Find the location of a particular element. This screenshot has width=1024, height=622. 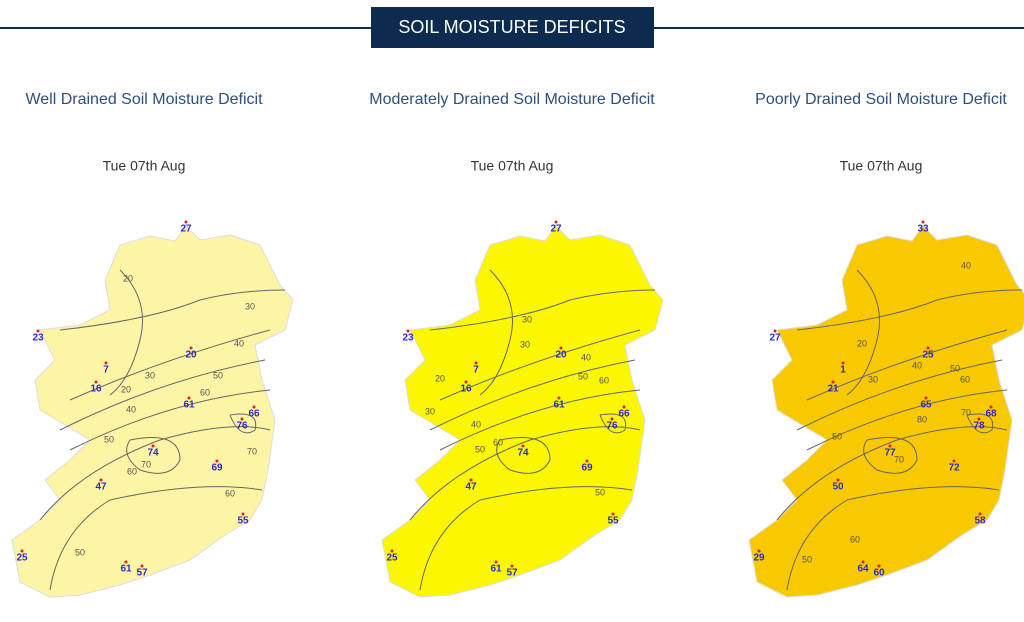

panel-title: Poorly Drained Soil Moisture Deficit is located at coordinates (881, 99).